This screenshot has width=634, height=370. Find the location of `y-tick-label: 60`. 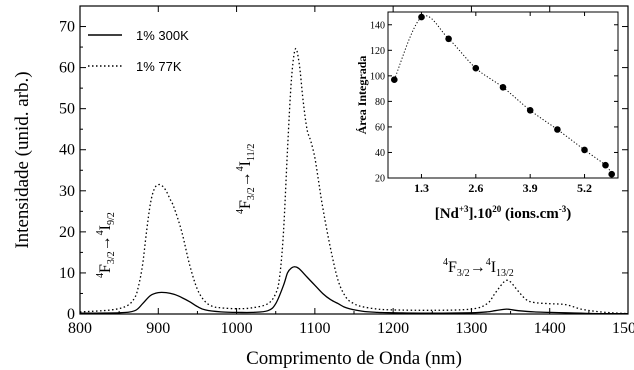

y-tick-label: 60 is located at coordinates (67, 68).